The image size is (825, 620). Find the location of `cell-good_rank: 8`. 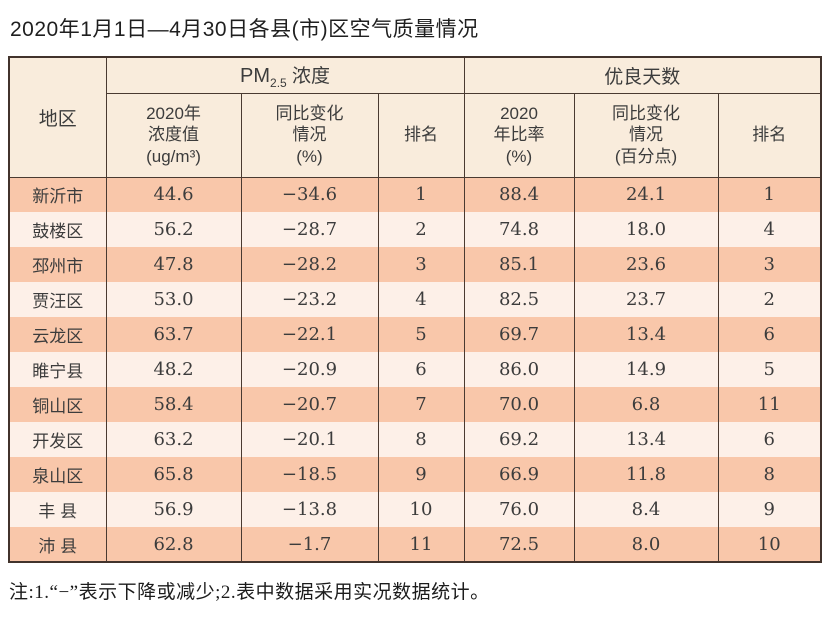

cell-good_rank: 8 is located at coordinates (769, 474).